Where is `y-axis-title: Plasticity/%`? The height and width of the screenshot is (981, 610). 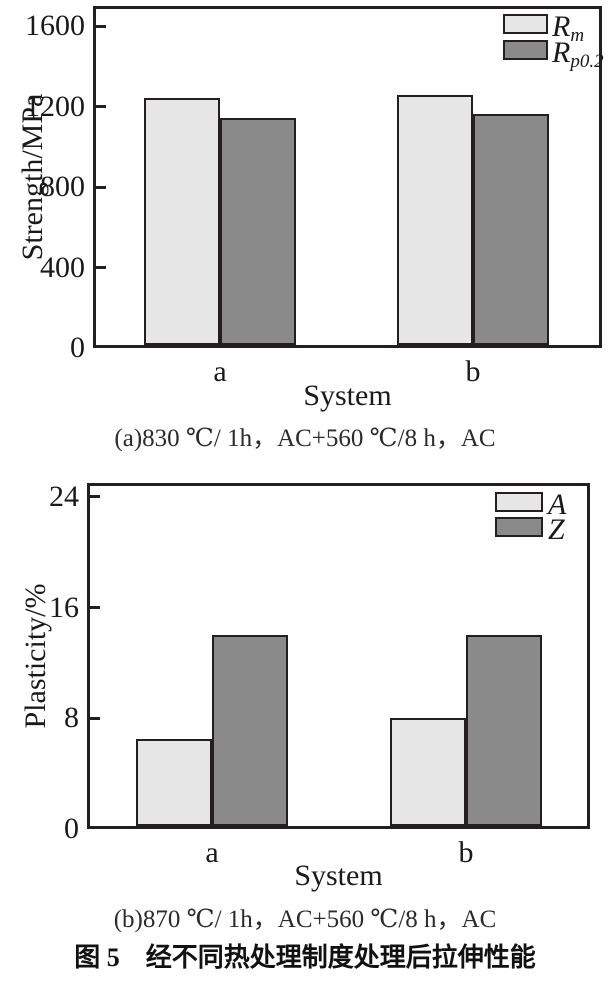 y-axis-title: Plasticity/% is located at coordinates (35, 656).